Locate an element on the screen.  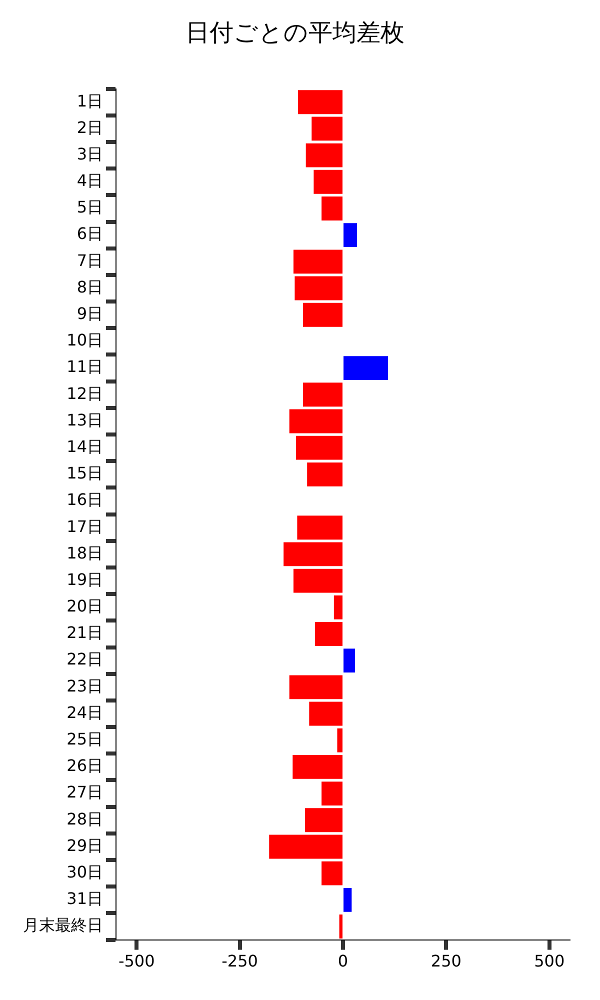
y-tick-label: 31日 is located at coordinates (84, 898).